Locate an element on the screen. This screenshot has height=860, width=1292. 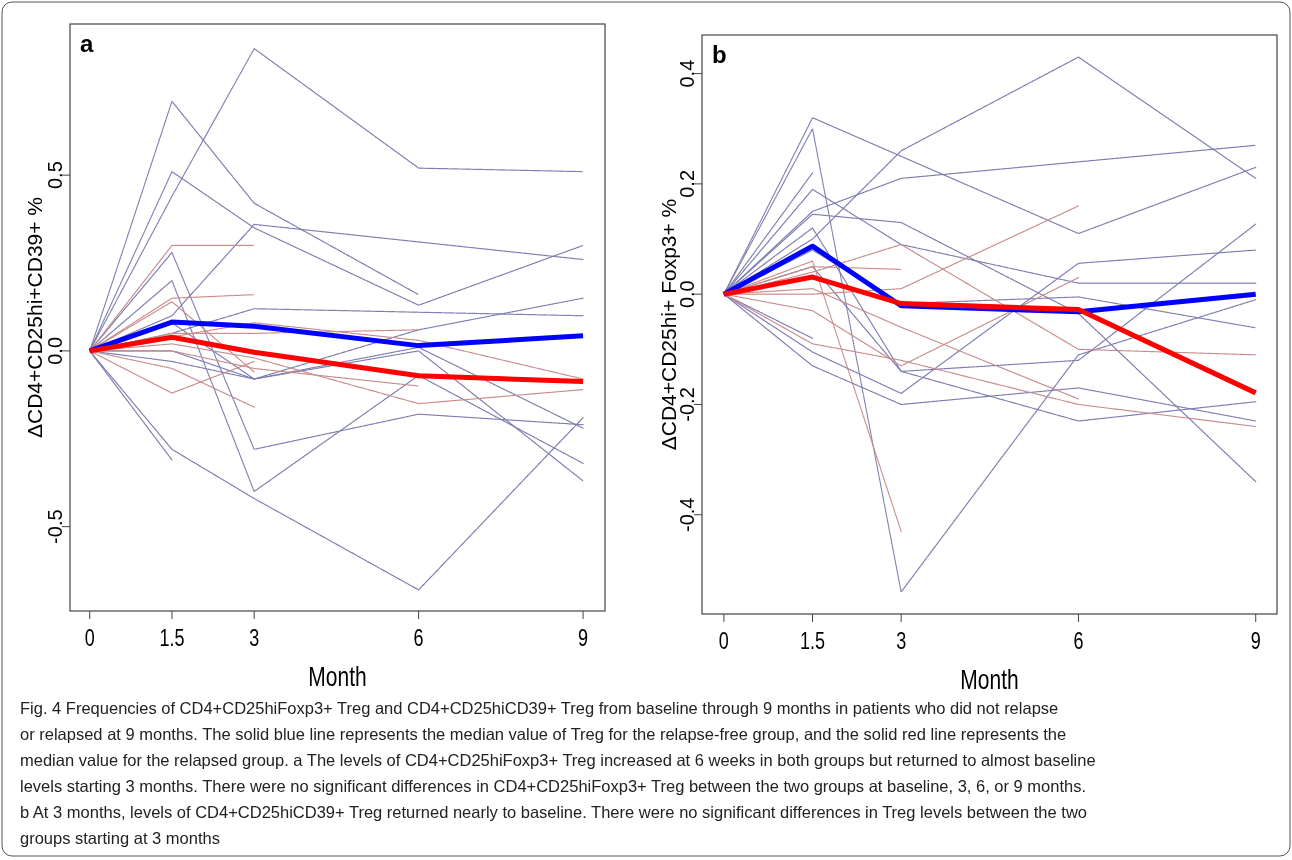
y-tick-label: 0.0 is located at coordinates (55, 350).